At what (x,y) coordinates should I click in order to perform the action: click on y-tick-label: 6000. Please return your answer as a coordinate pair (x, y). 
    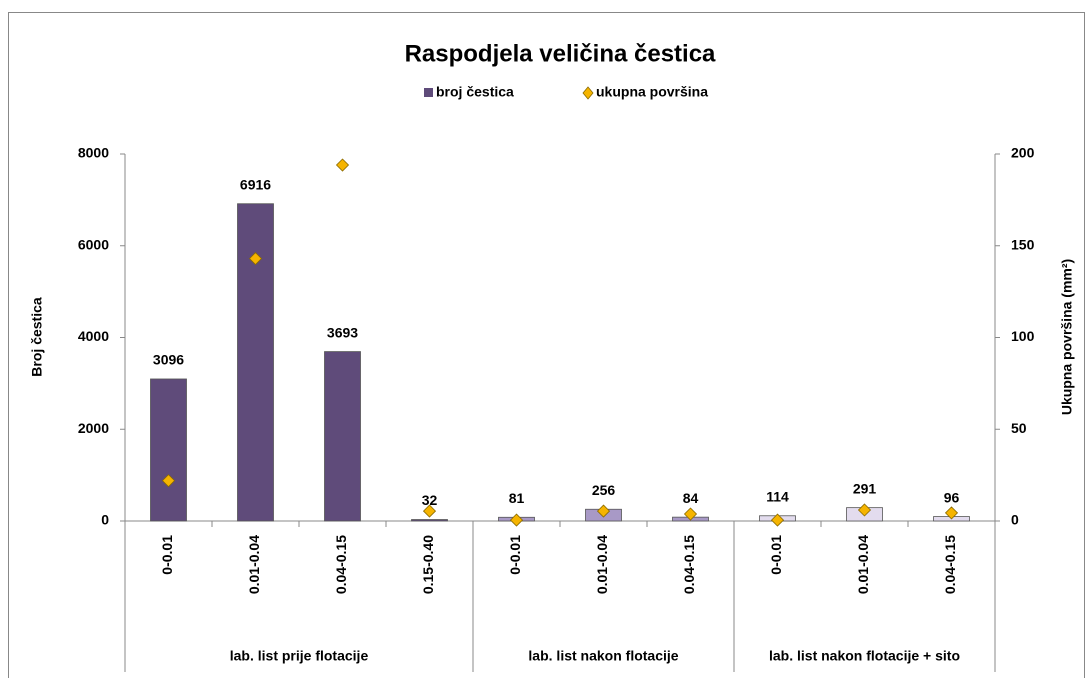
    Looking at the image, I should click on (93, 244).